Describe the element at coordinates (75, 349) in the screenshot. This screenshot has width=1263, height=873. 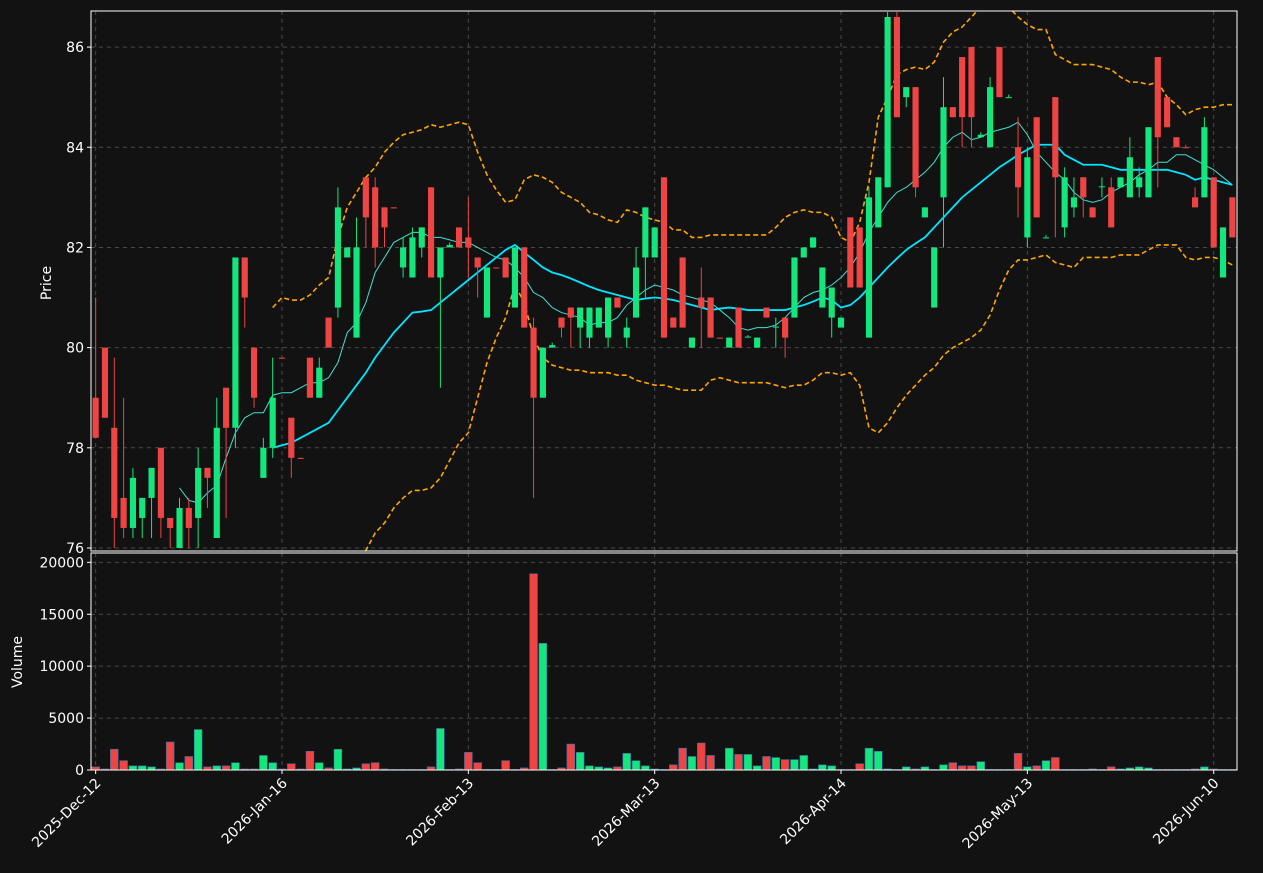
I see `y-tick-label: 80` at that location.